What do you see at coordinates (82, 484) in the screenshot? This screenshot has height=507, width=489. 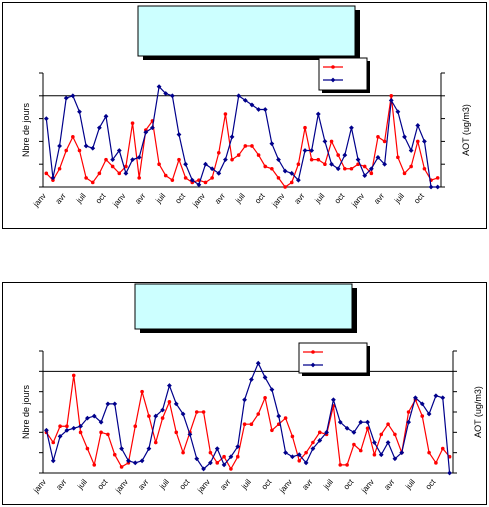 I see `x-tick-label: juil` at bounding box center [82, 484].